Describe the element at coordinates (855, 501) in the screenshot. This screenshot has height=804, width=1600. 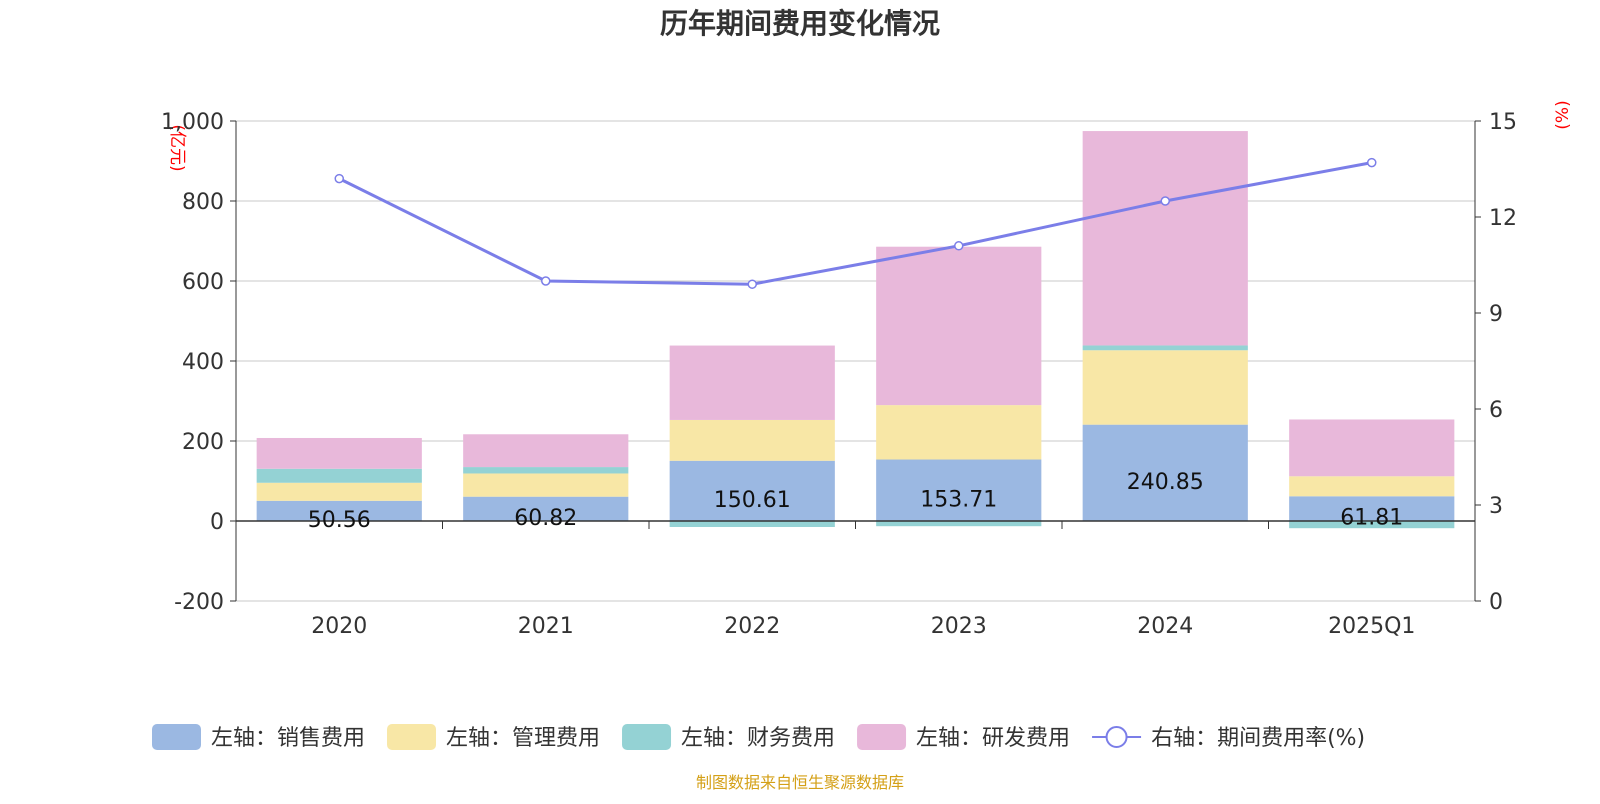
I see `bar-data-labels: 50.56 60.82 150.61 153.71 240.85 61.81` at that location.